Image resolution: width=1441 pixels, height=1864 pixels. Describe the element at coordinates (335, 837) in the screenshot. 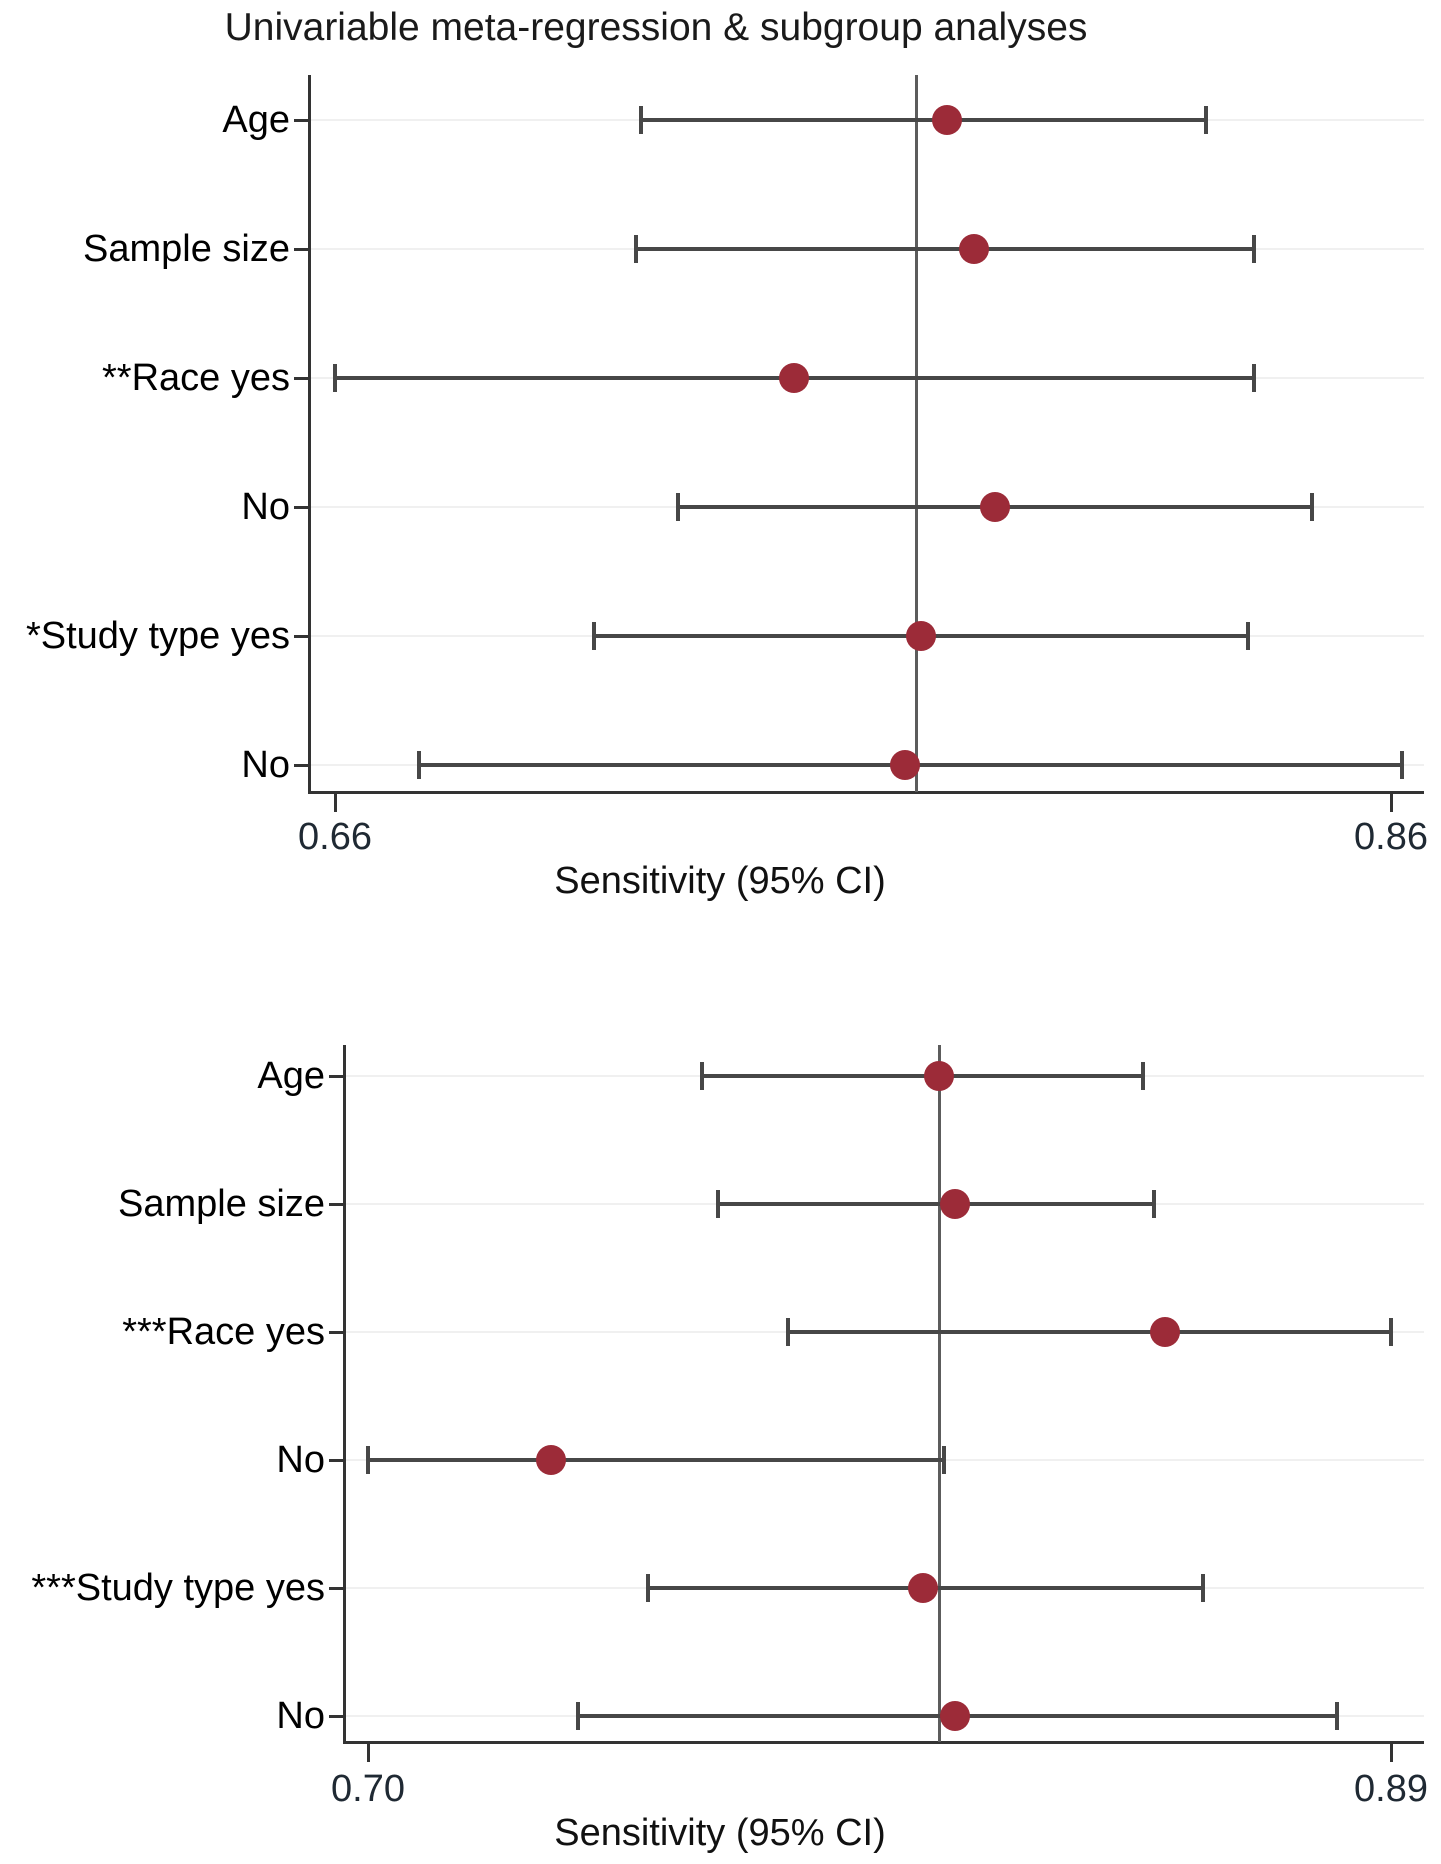

I see `x-tick-label: 0.66` at that location.